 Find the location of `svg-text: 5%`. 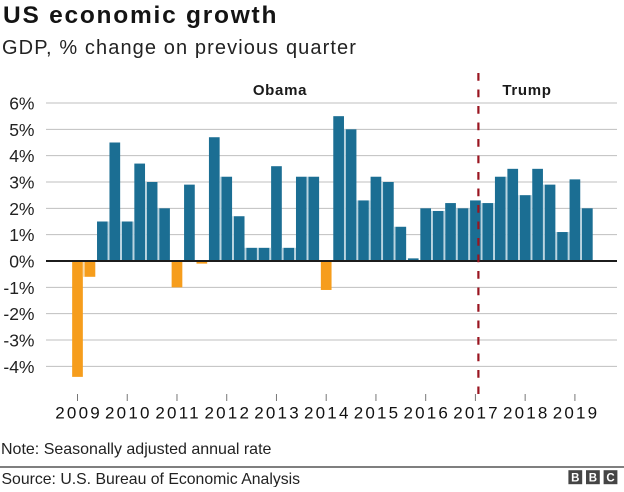

svg-text: 5% is located at coordinates (21, 130).